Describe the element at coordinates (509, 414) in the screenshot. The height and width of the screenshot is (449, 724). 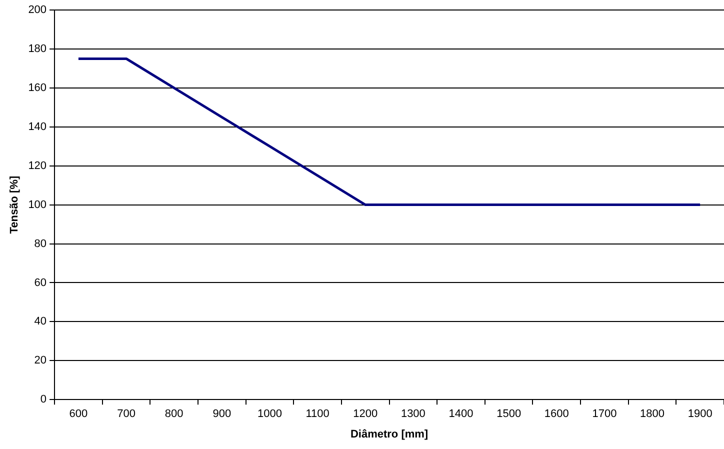
I see `x-tick-label: 1500` at that location.